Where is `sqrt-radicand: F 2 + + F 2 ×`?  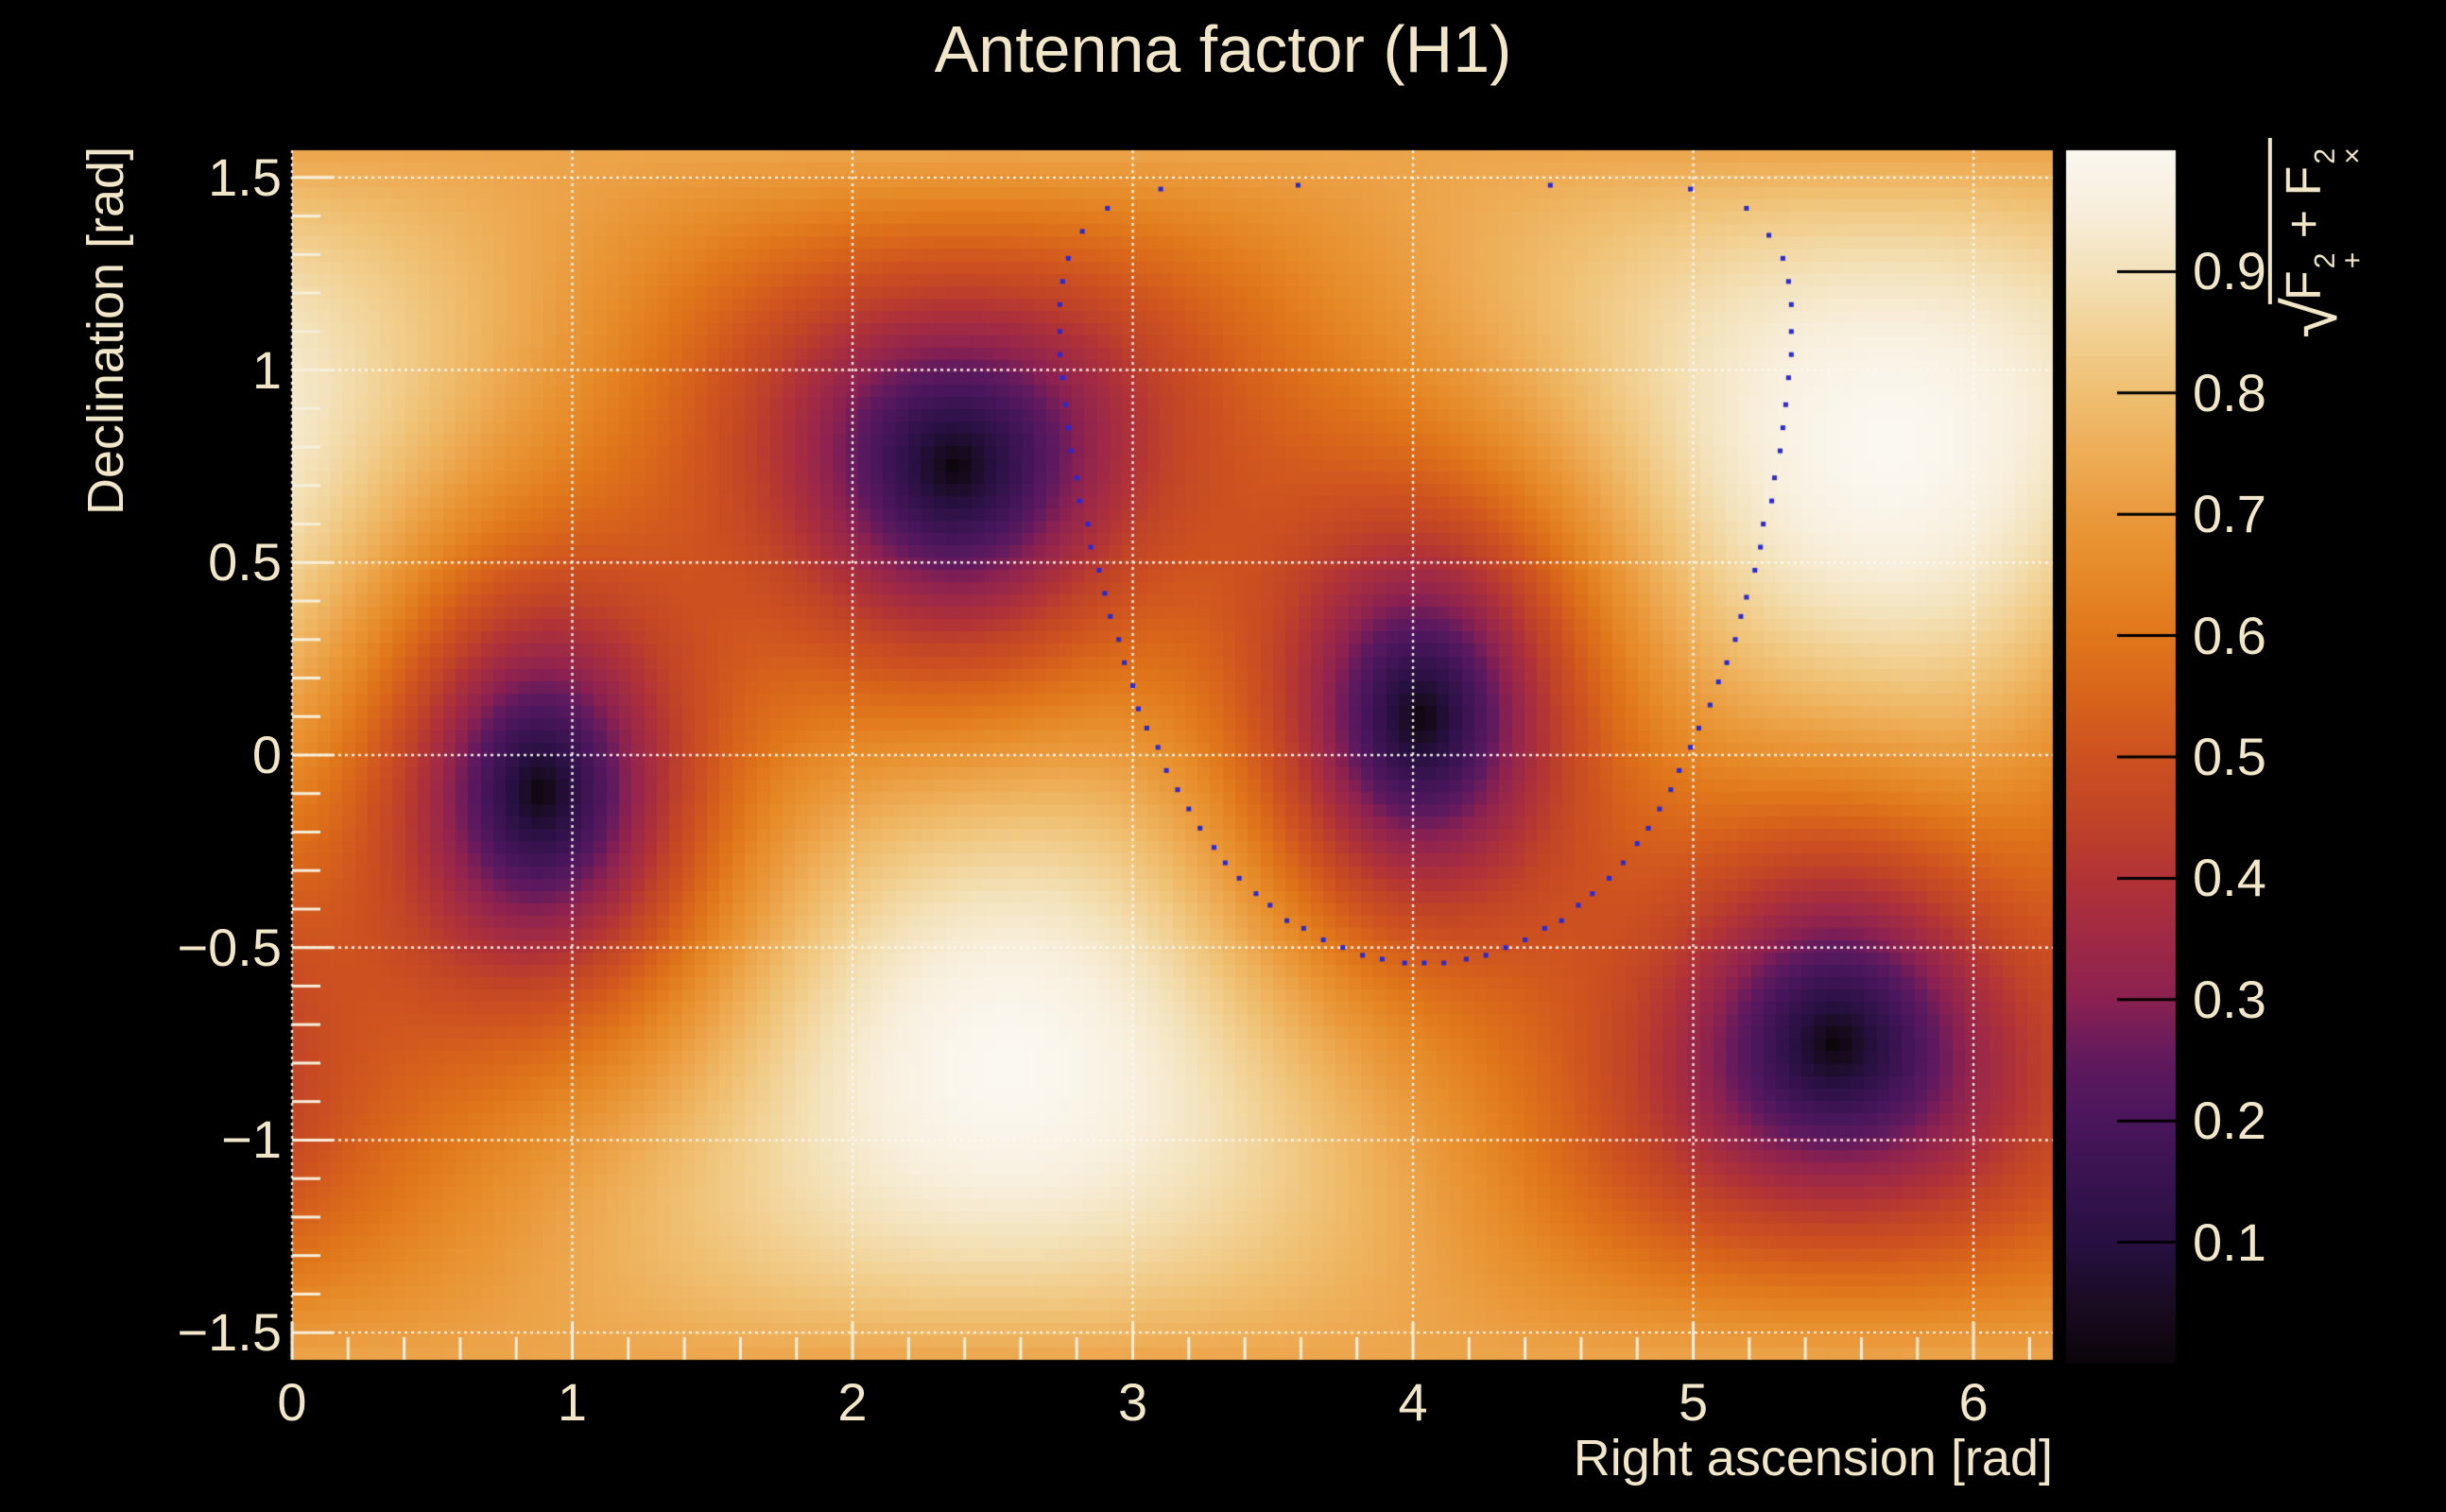 sqrt-radicand: F 2 + + F 2 × is located at coordinates (2317, 221).